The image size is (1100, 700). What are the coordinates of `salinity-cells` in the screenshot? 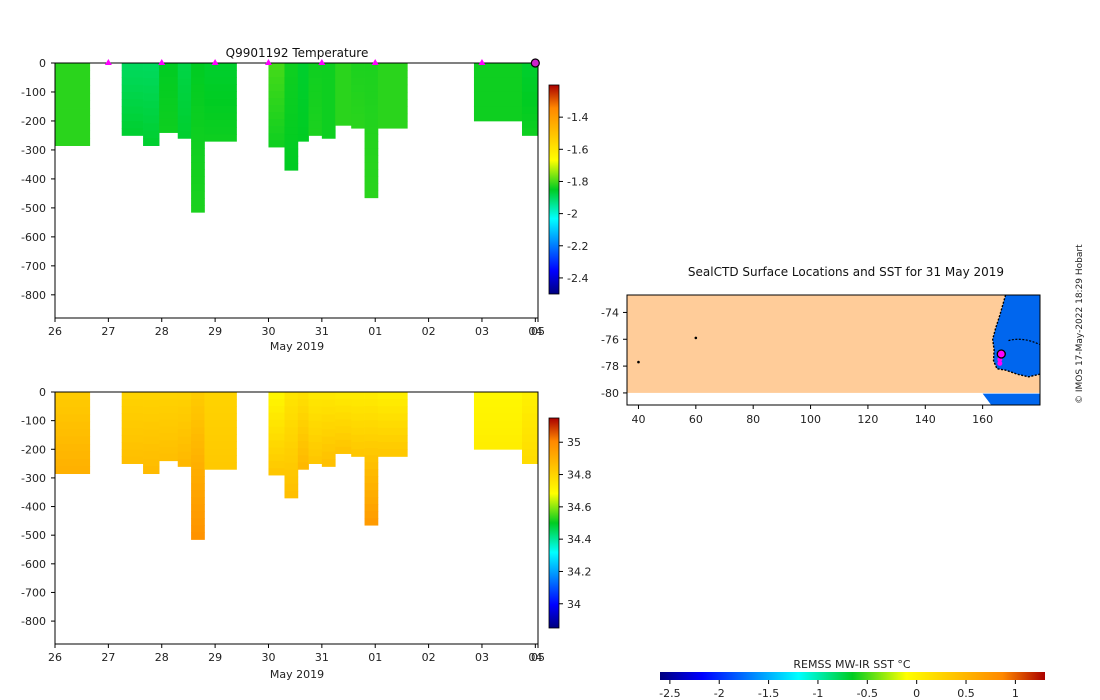 It's located at (297, 466).